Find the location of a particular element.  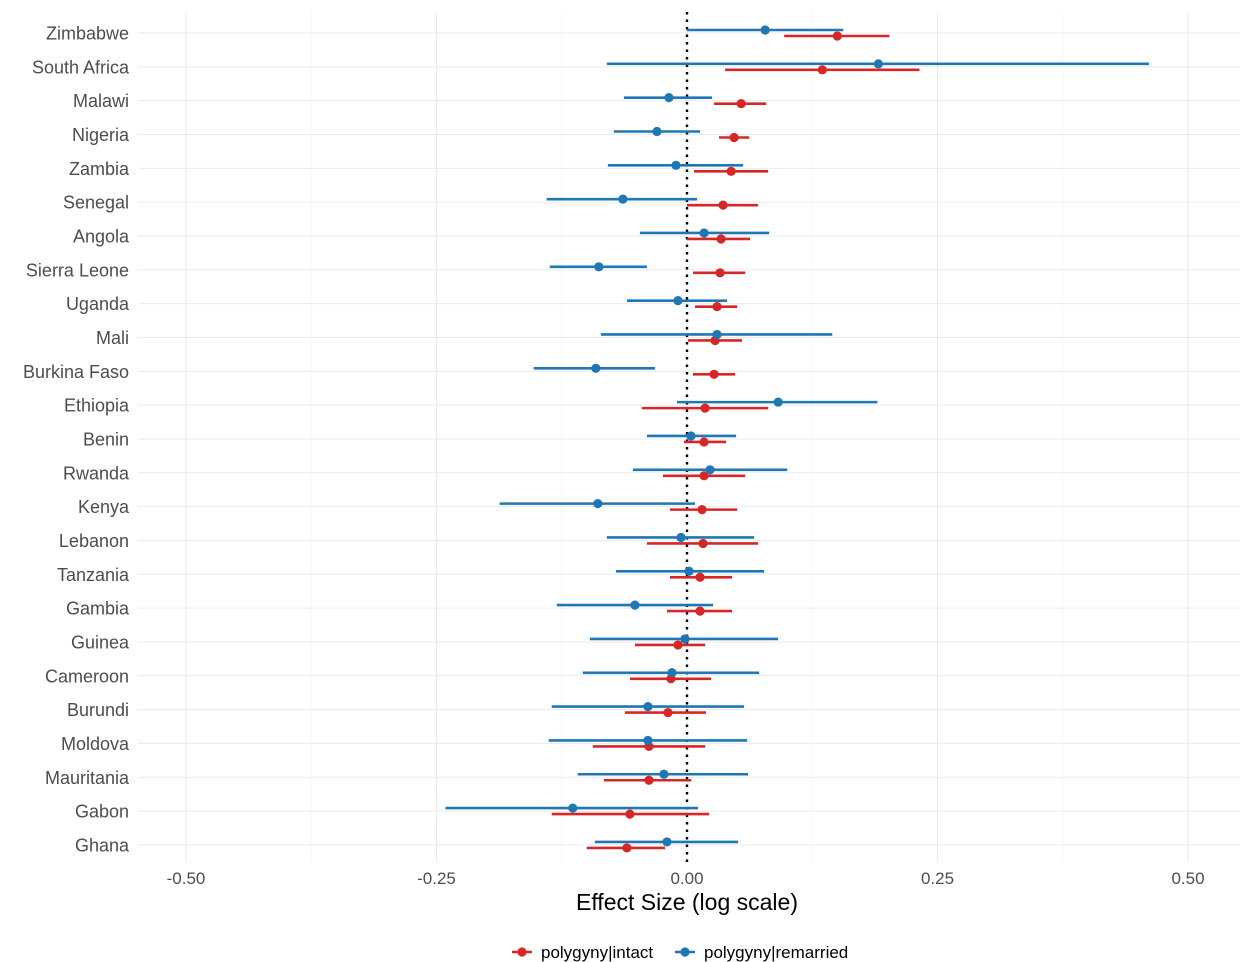

y-axis-label: Angola is located at coordinates (101, 236).